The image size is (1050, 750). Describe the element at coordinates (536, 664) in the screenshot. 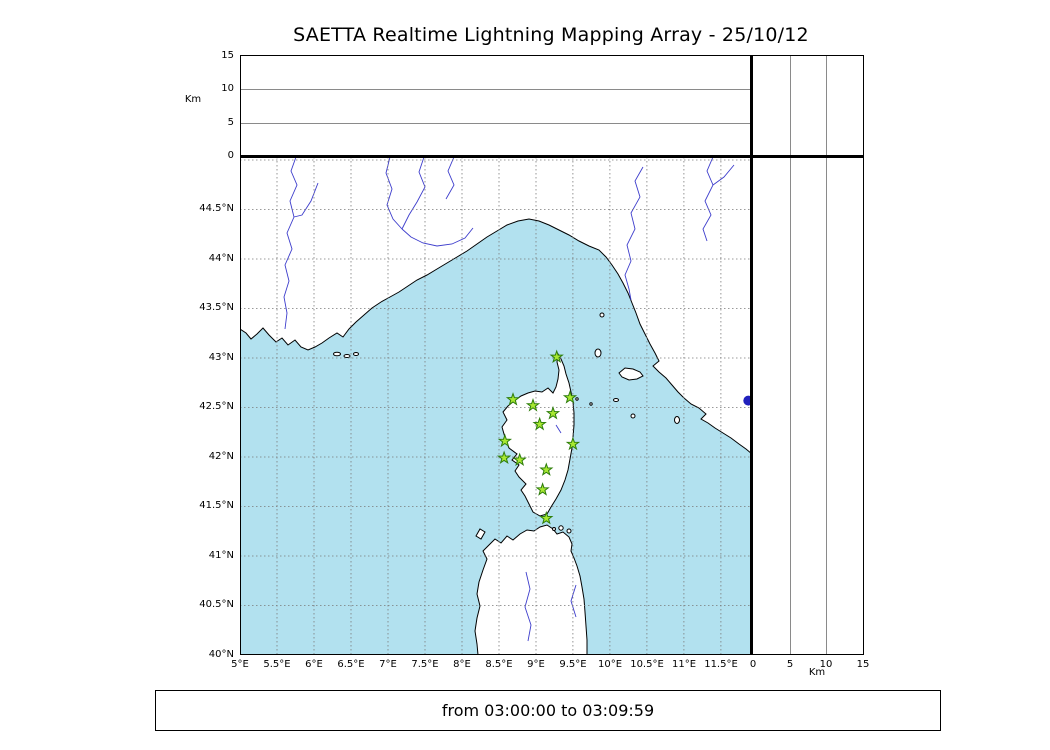

I see `lon-tick-label: 9°E` at that location.